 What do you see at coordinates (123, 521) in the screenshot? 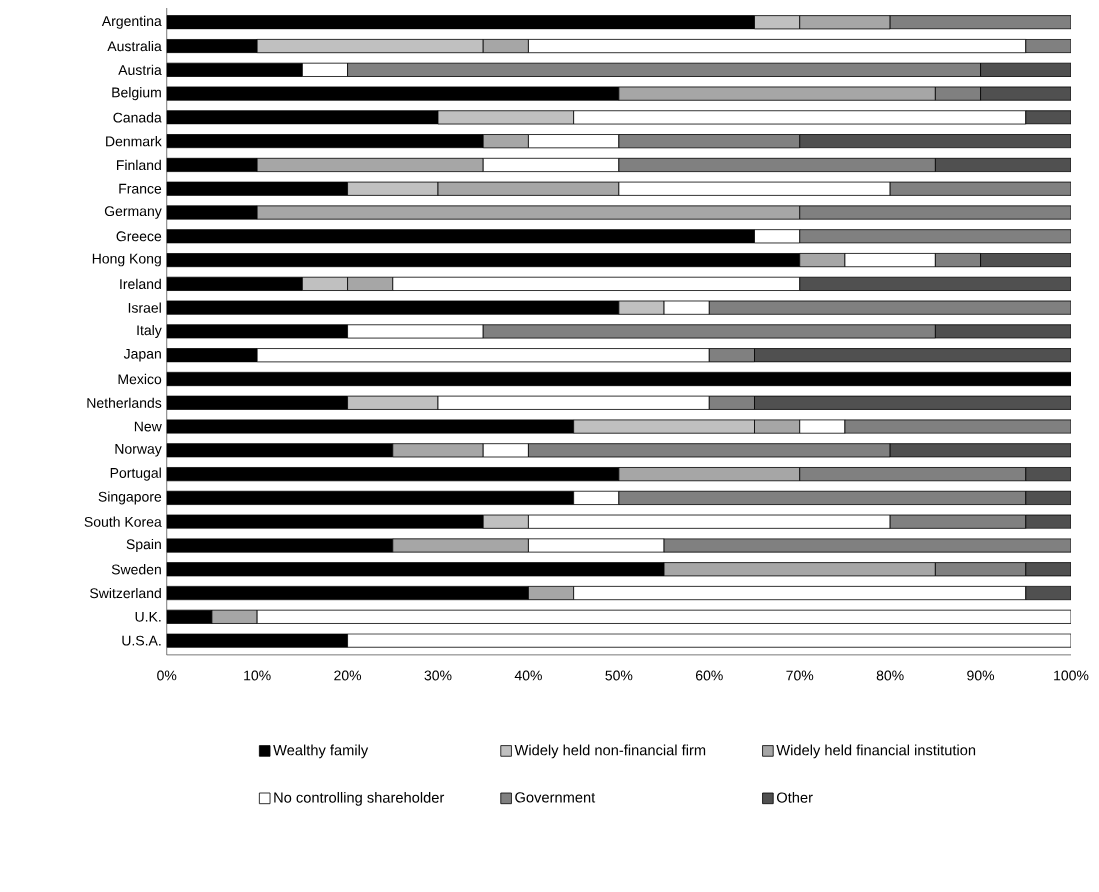
I see `y-tick-label: South Korea` at bounding box center [123, 521].